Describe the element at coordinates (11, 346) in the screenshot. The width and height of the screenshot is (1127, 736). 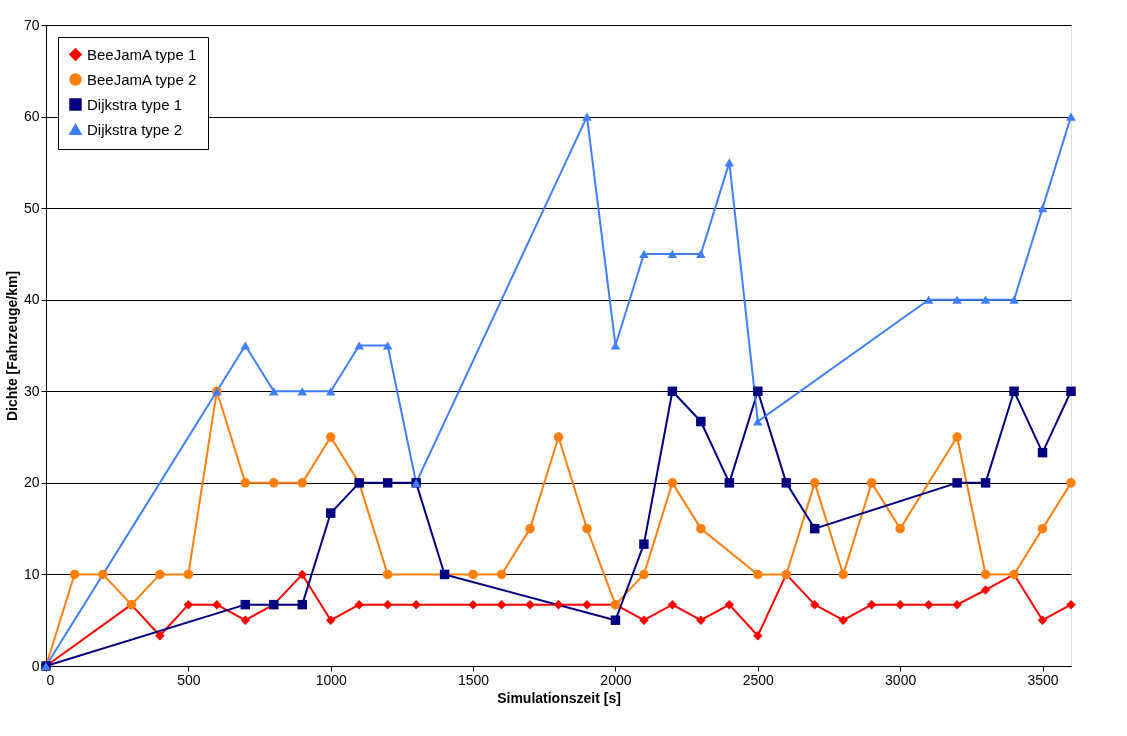
I see `y-axis-title: Dichte [Fahrzeuge/km]` at that location.